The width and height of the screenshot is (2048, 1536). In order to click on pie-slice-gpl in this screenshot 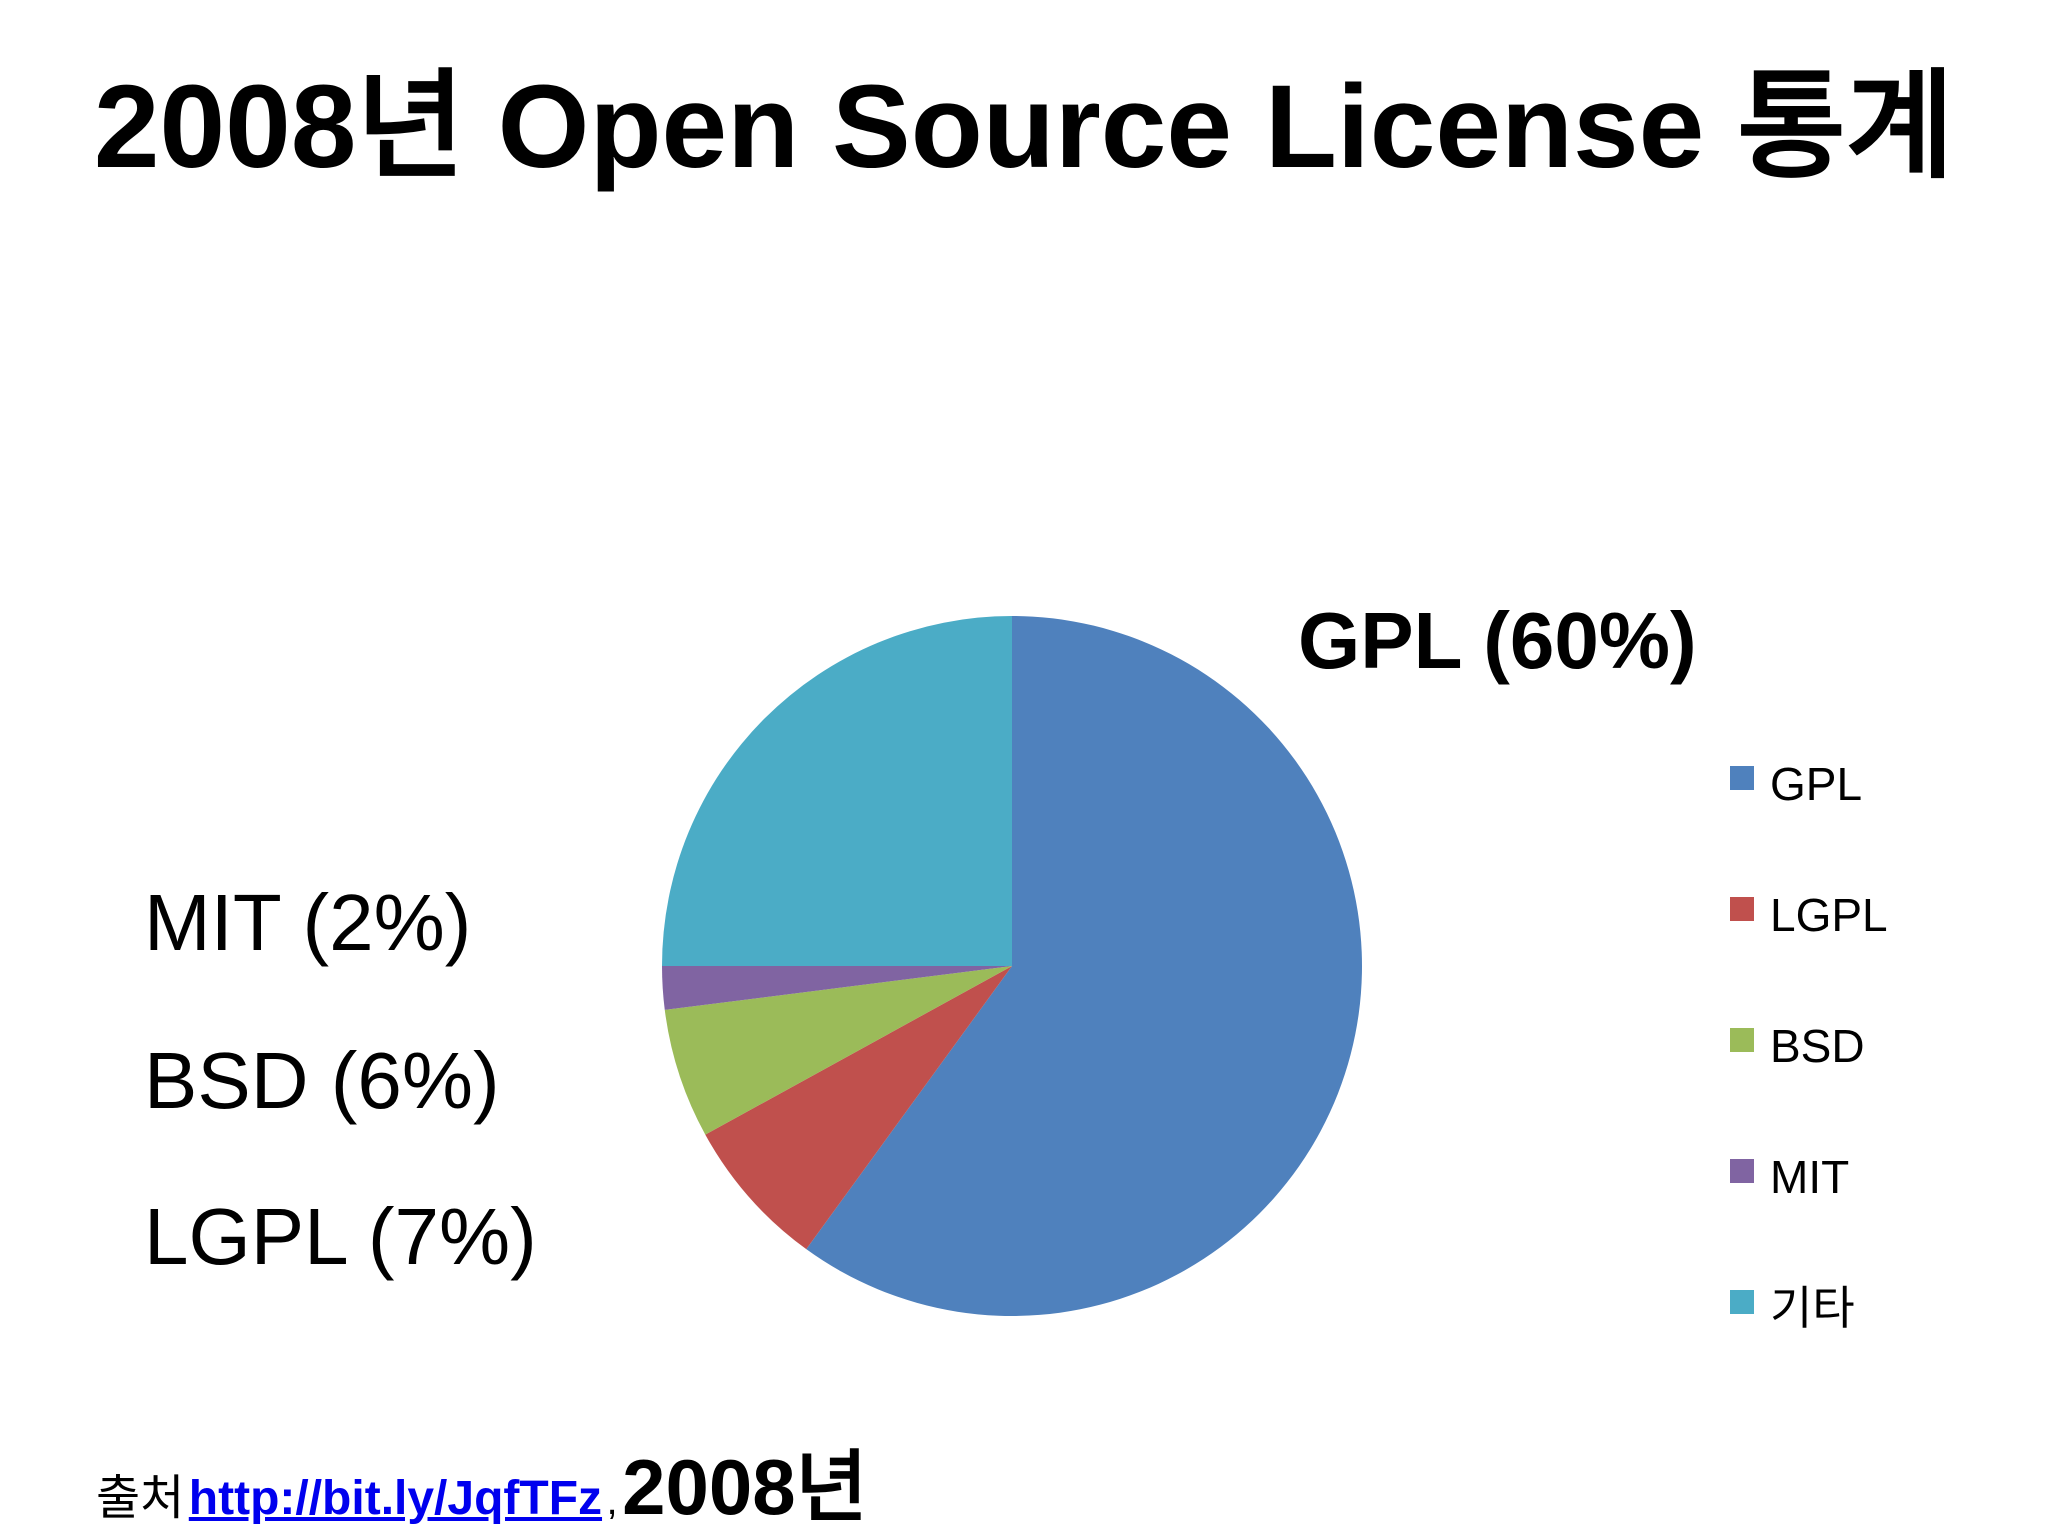, I will do `click(1084, 966)`.